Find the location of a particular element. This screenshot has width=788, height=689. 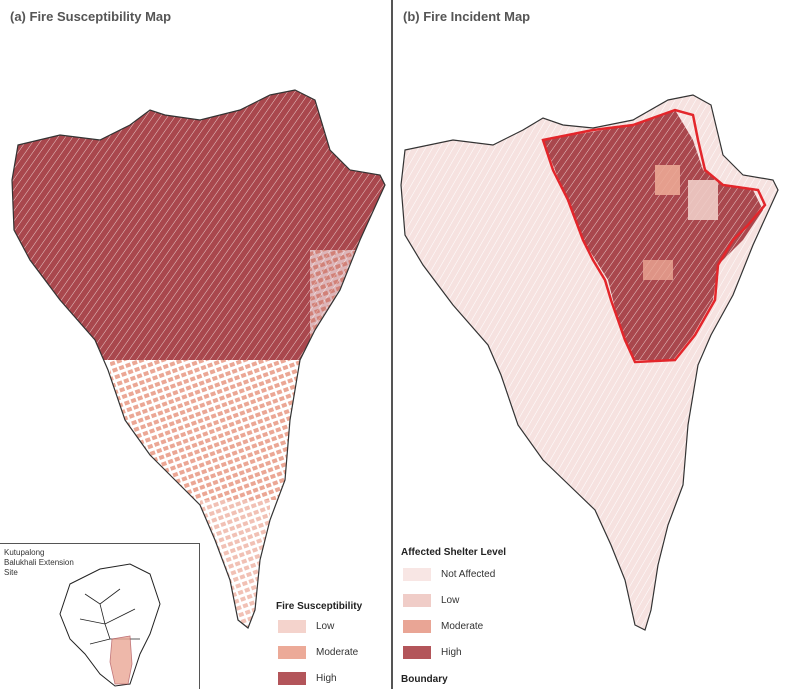

inset-map is located at coordinates (110, 625).